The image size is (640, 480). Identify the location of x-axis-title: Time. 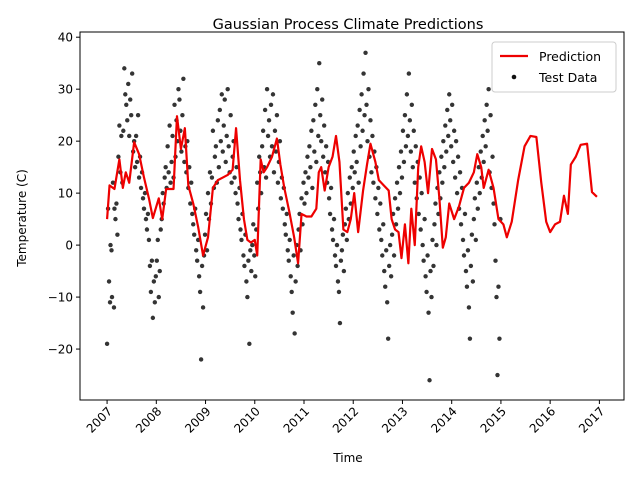
(347, 458).